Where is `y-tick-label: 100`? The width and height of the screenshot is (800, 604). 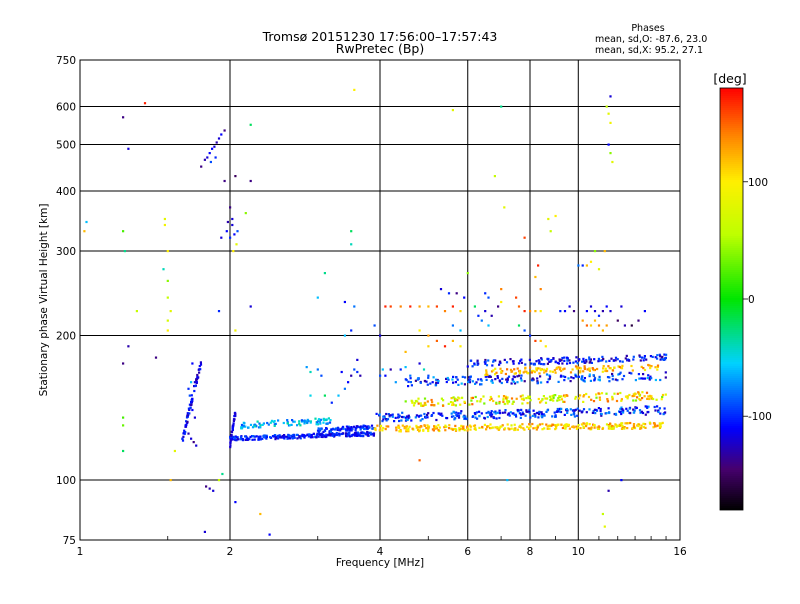 y-tick-label: 100 is located at coordinates (66, 481).